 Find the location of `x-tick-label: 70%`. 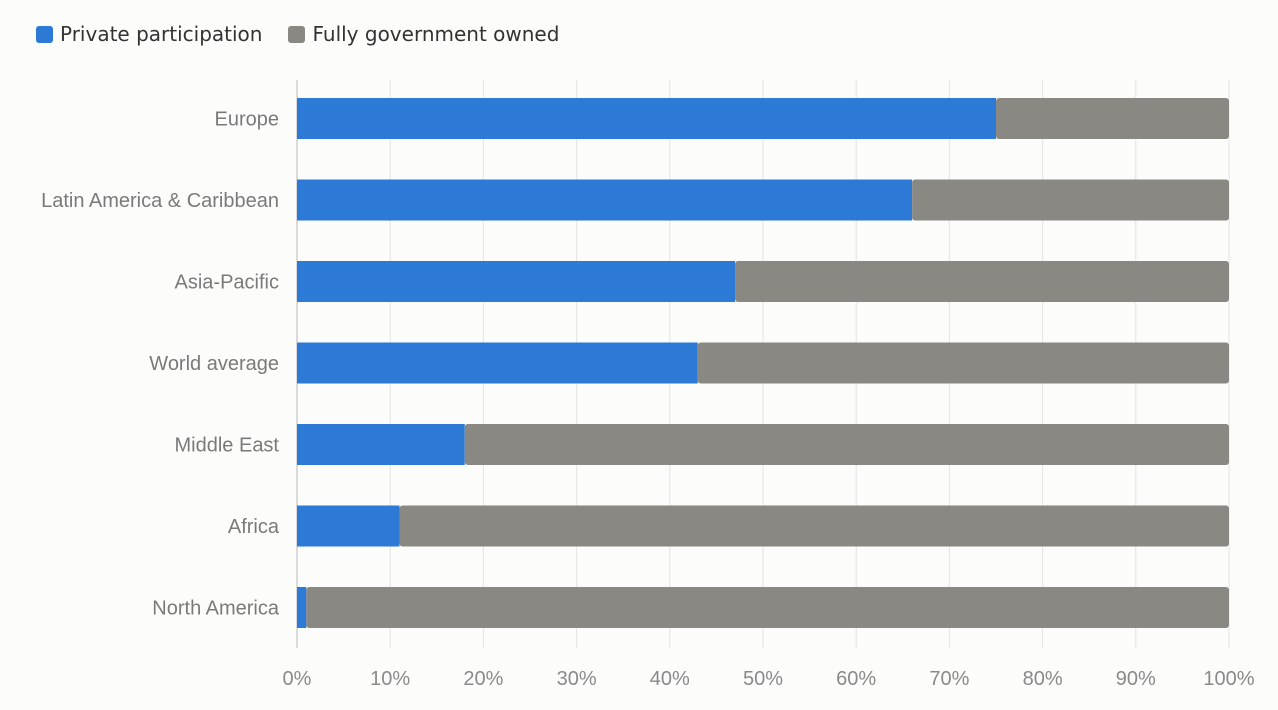

x-tick-label: 70% is located at coordinates (949, 679).